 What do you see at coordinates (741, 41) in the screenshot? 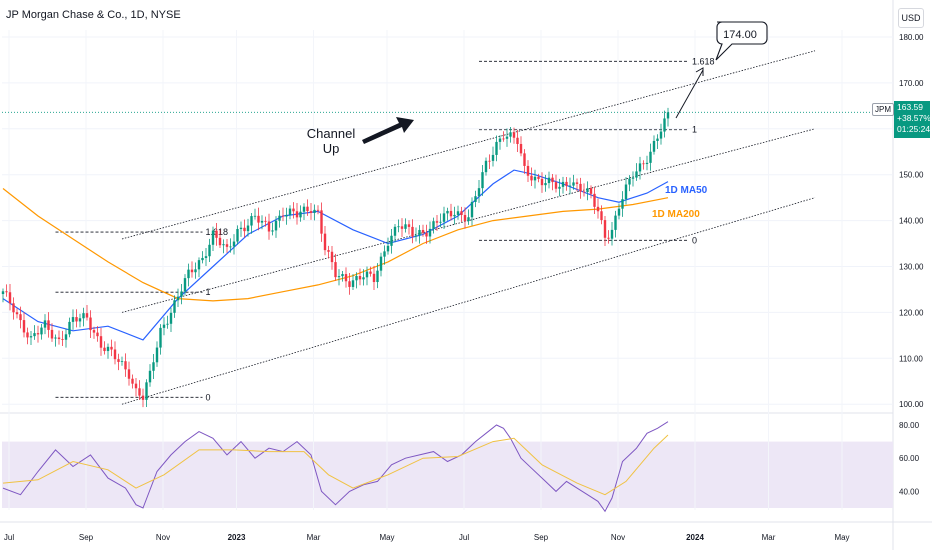
I see `target-callout` at bounding box center [741, 41].